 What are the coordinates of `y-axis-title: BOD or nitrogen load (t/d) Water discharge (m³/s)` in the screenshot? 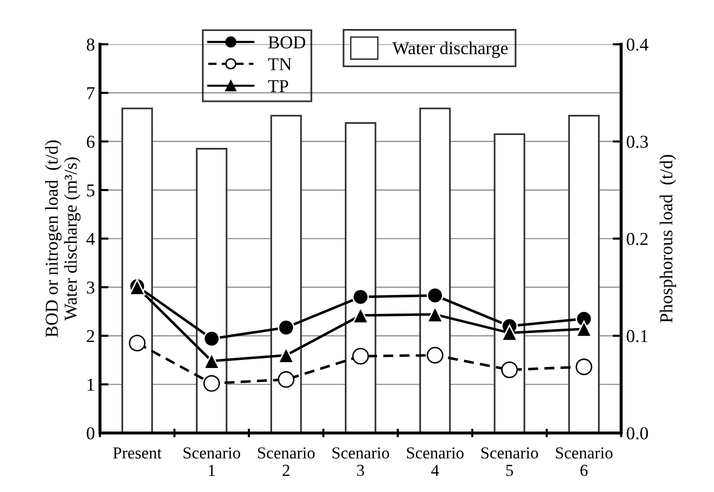 It's located at (63, 239).